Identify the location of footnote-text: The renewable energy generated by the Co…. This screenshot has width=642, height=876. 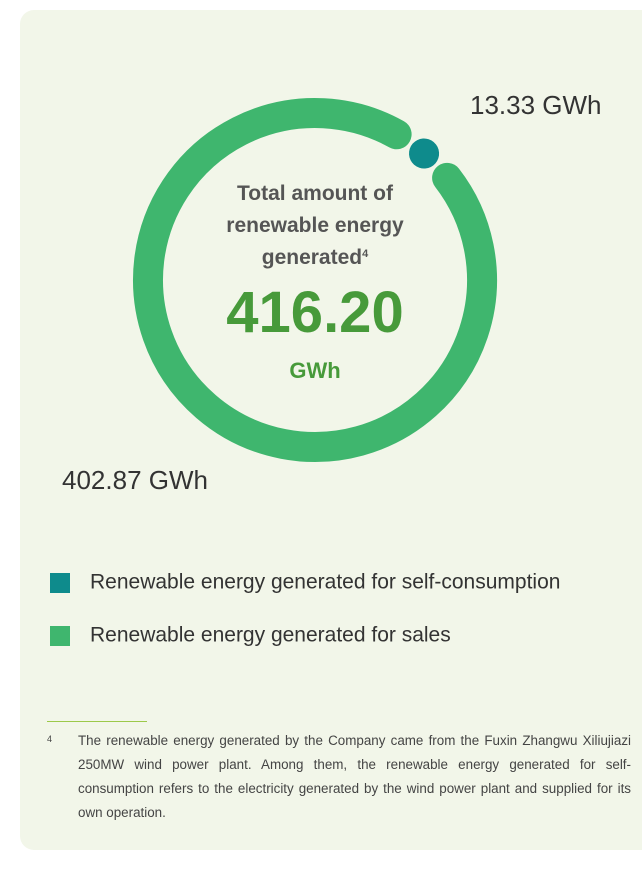
(354, 776).